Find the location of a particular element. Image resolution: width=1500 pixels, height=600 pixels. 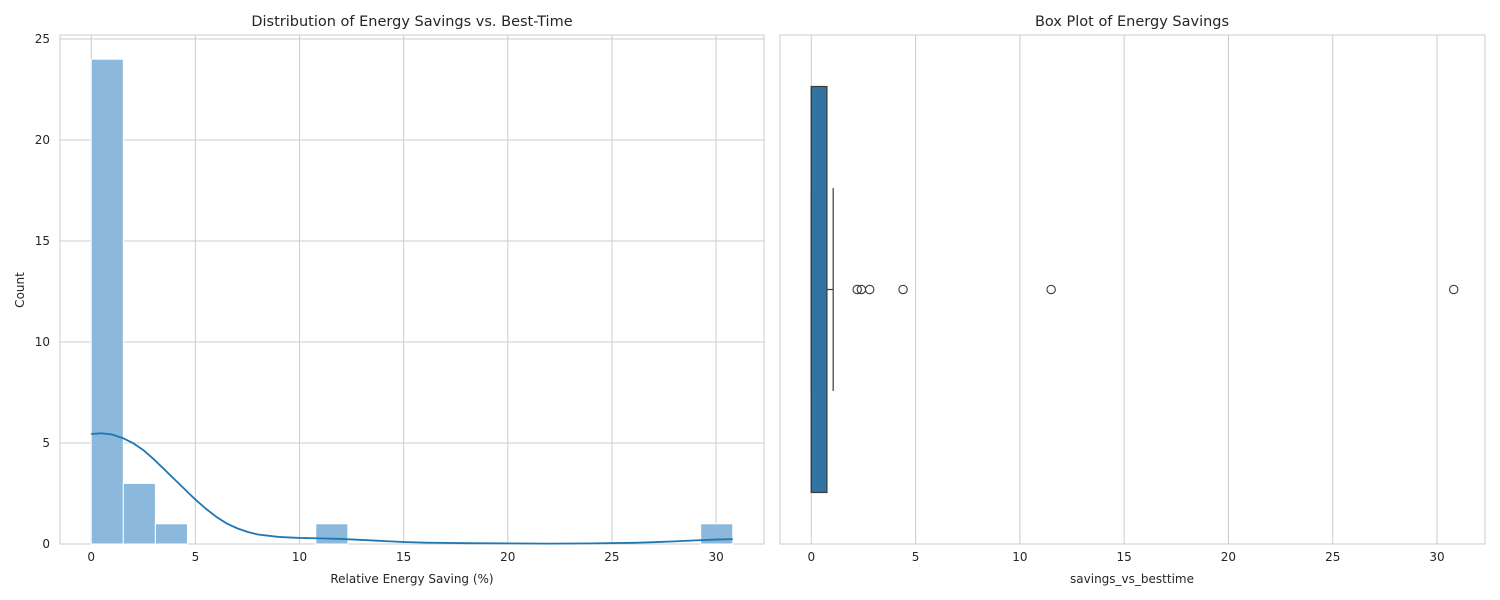

histogram-y-tick-label: 5 is located at coordinates (46, 443).